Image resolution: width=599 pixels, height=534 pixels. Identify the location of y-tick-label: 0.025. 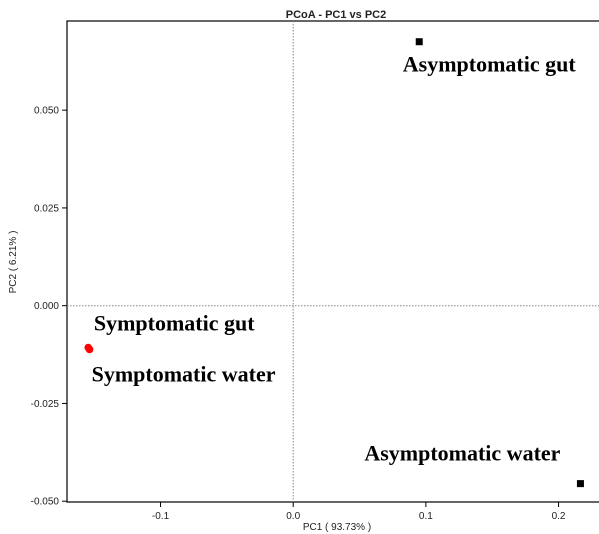
(46, 208).